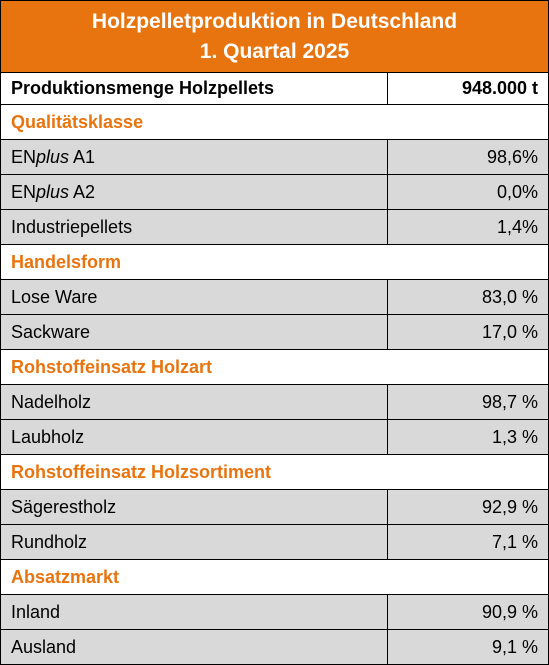  I want to click on data-row: Inland 90,9 %, so click(274, 612).